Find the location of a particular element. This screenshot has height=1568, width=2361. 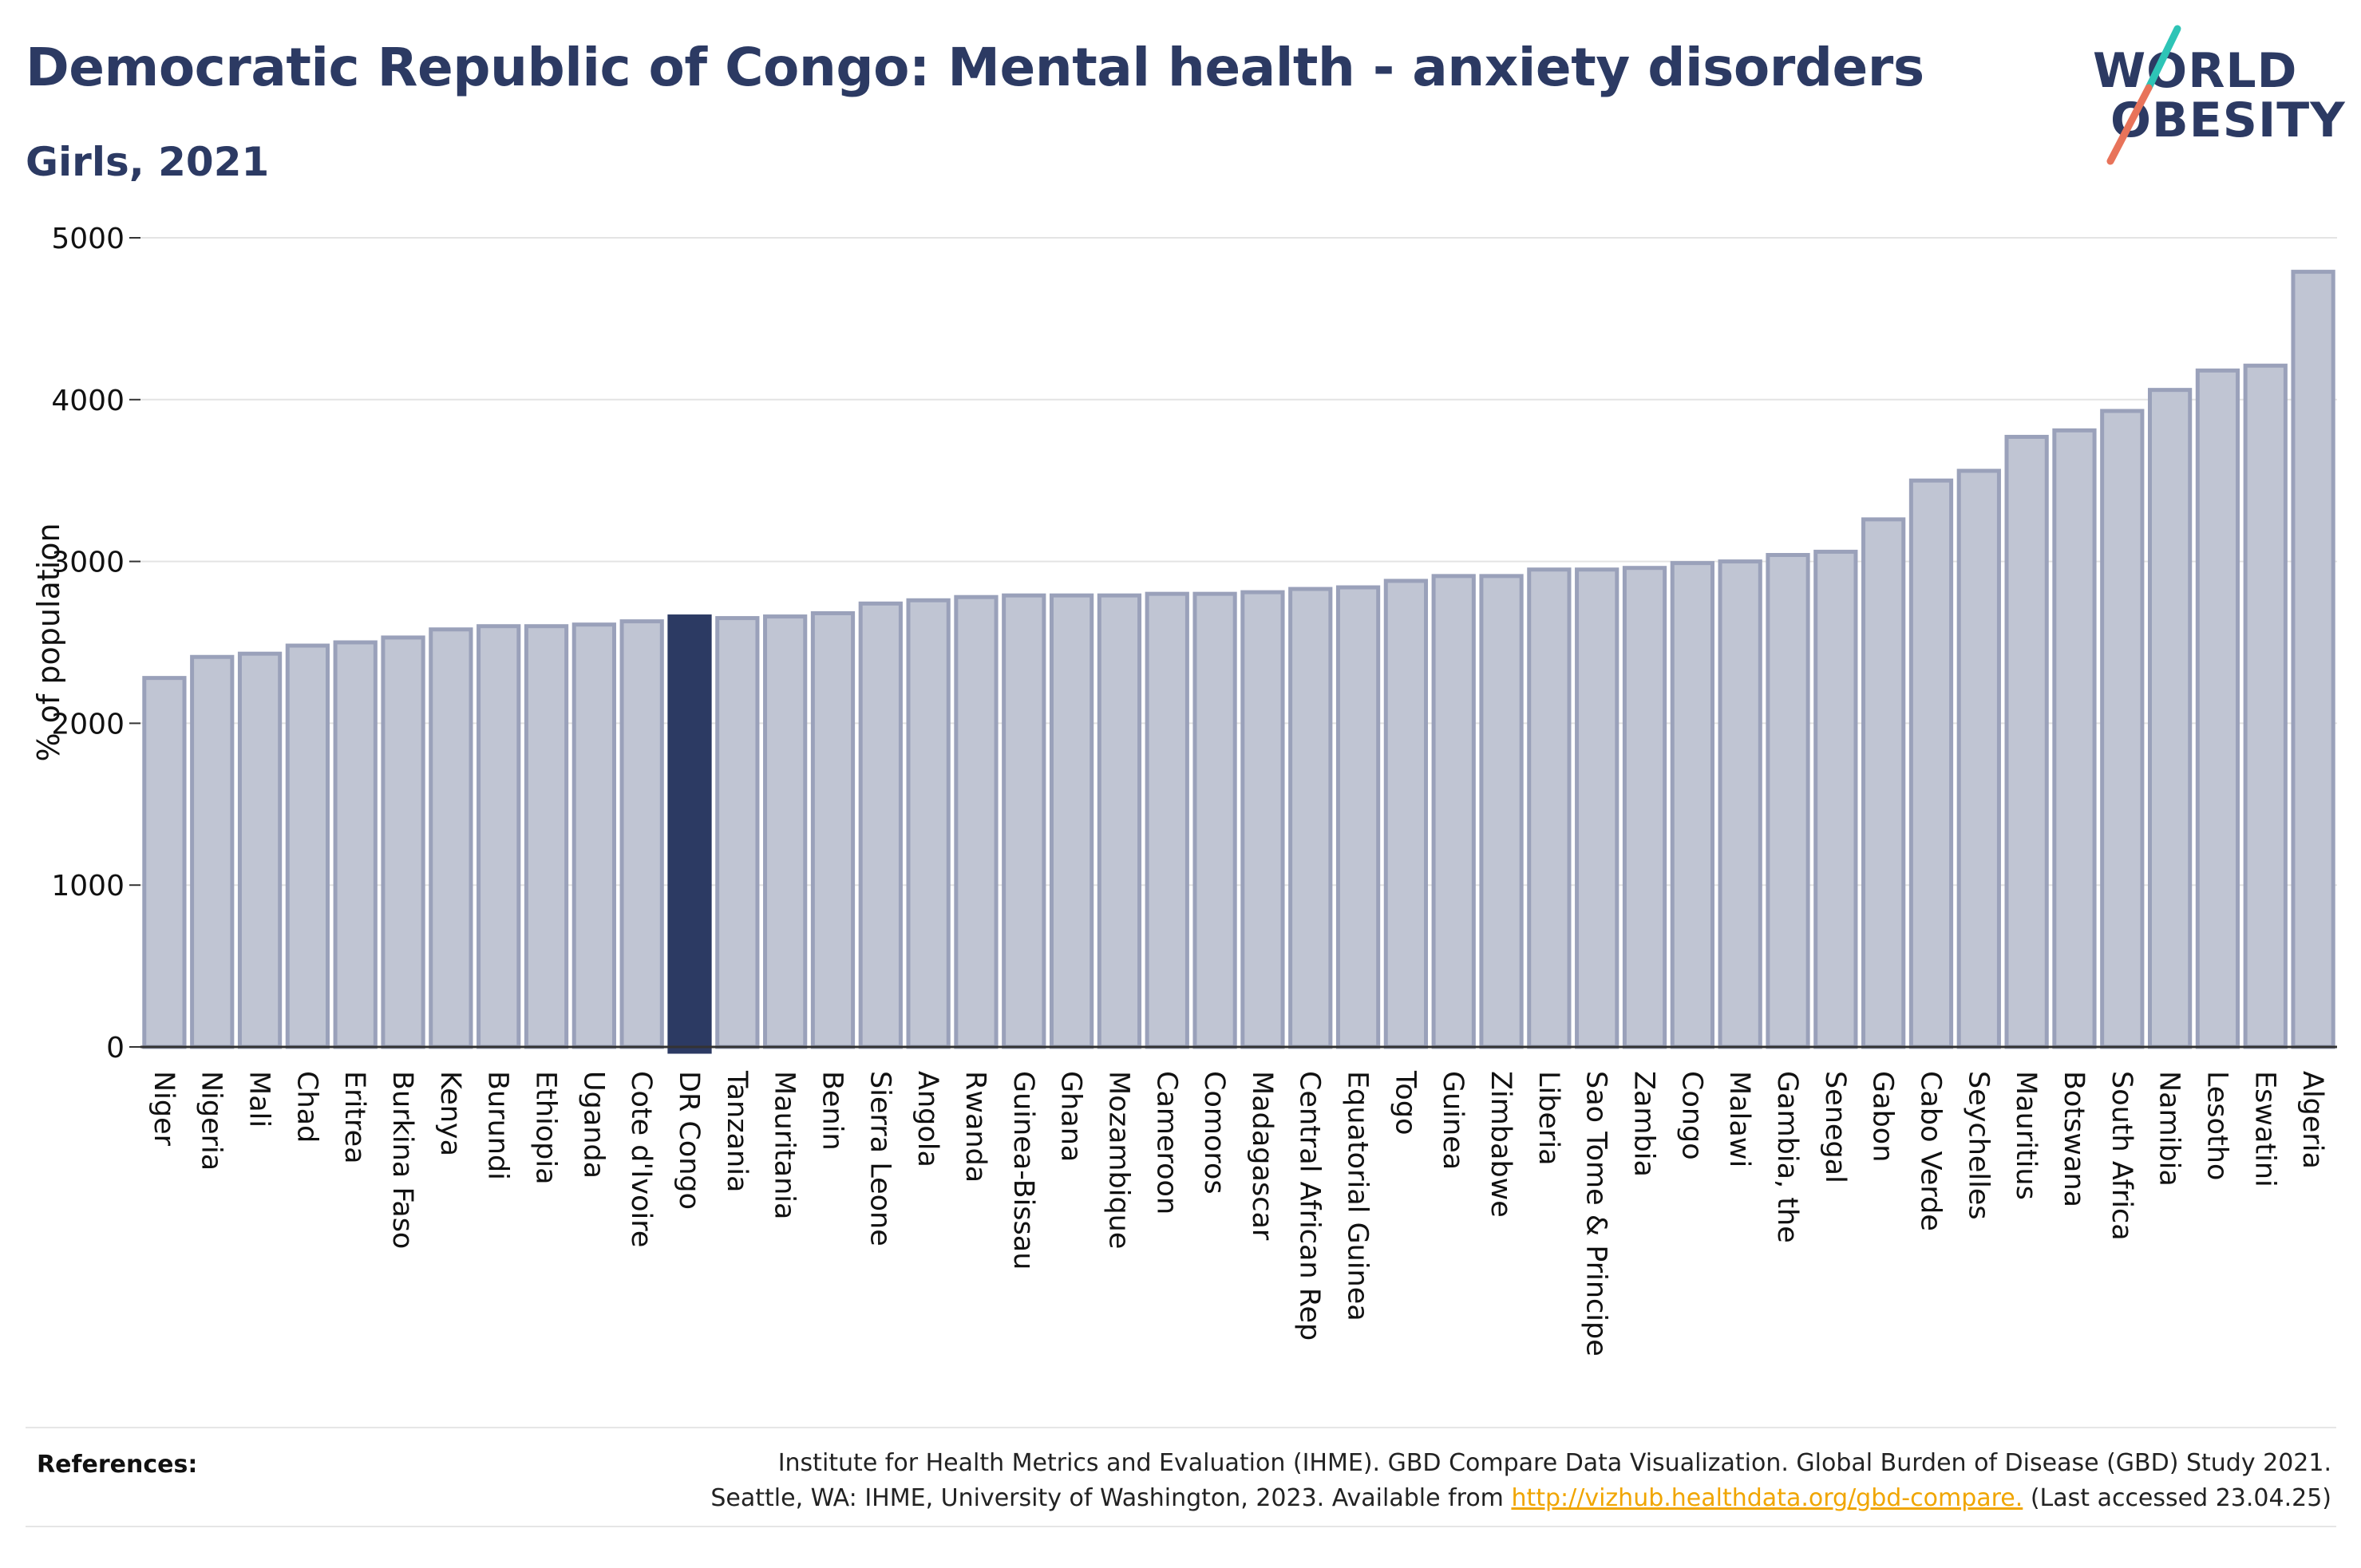

x-tick-label: Sierra Leone is located at coordinates (880, 1158).